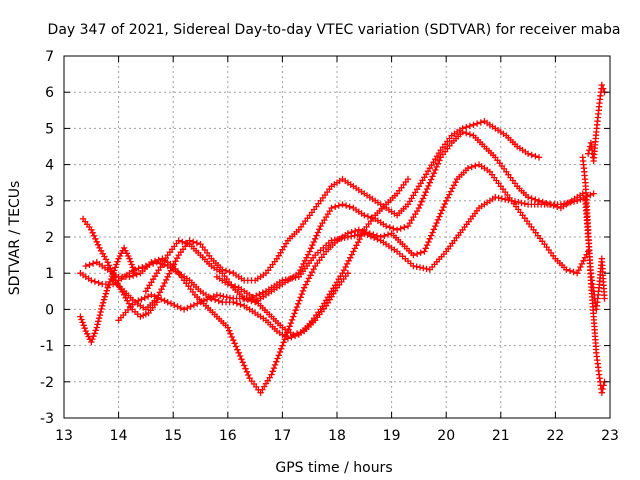  Describe the element at coordinates (47, 383) in the screenshot. I see `y-tick-label: -2` at that location.